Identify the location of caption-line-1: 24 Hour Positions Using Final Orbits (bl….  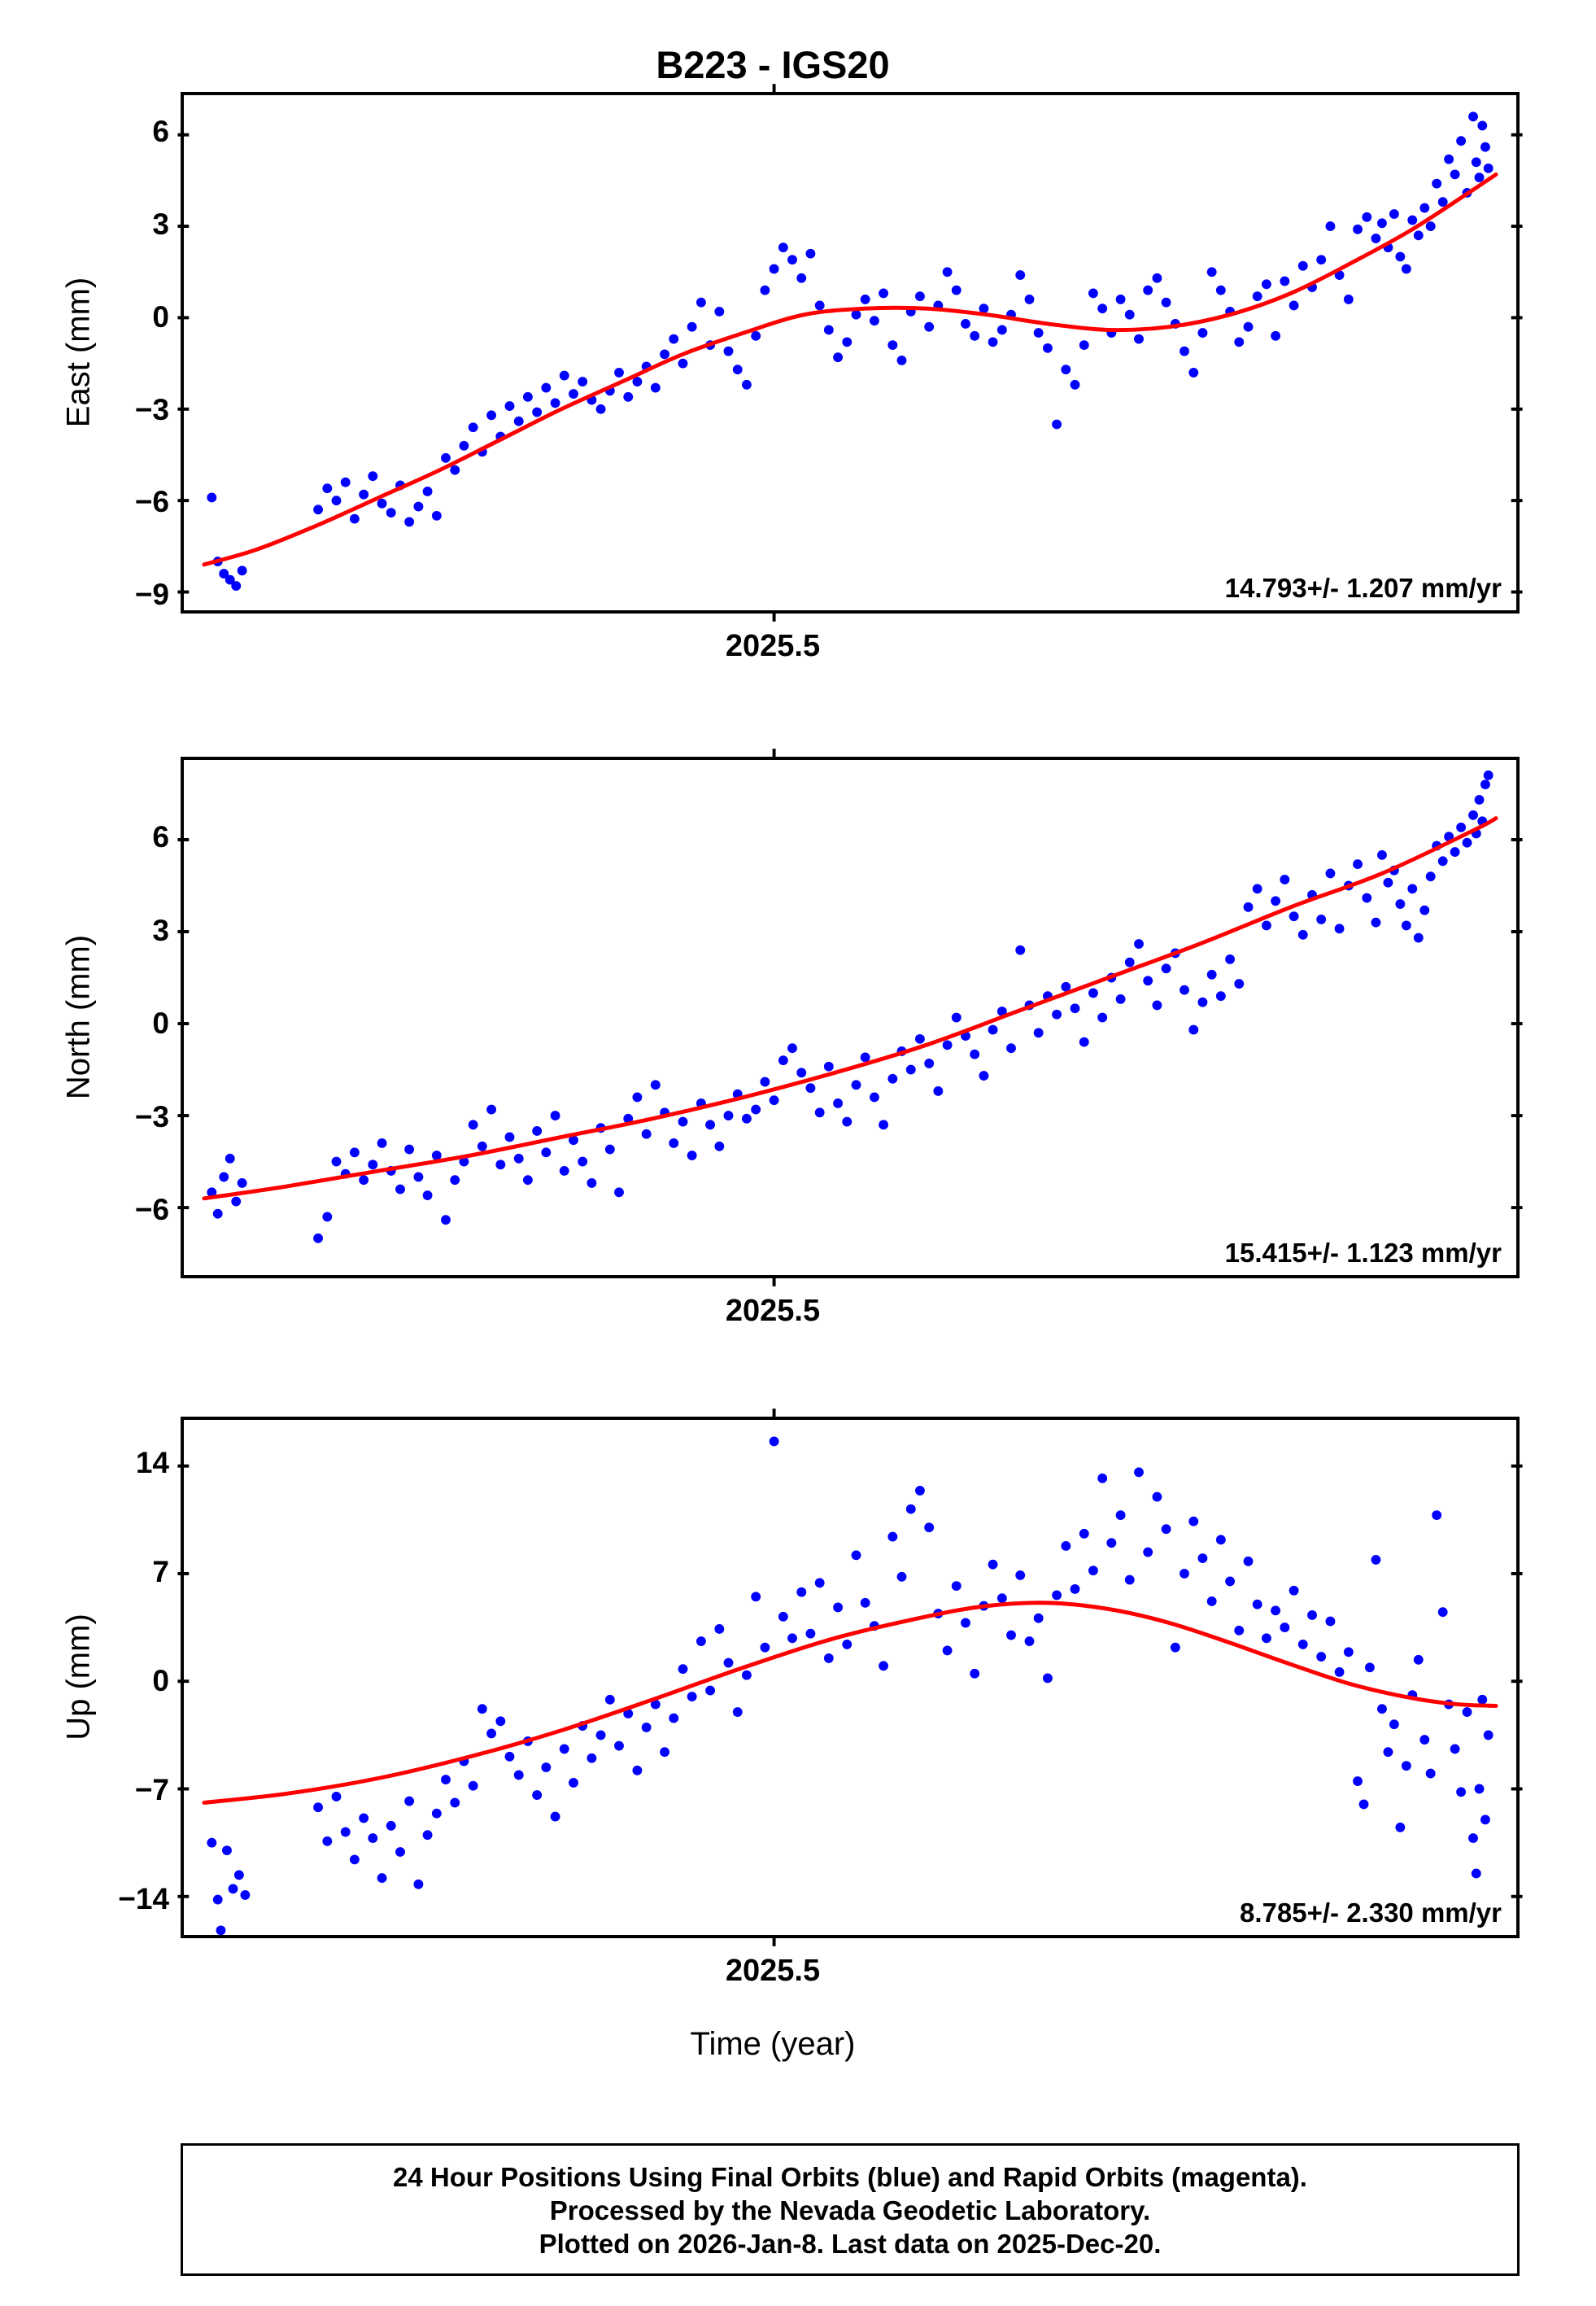
(850, 2177).